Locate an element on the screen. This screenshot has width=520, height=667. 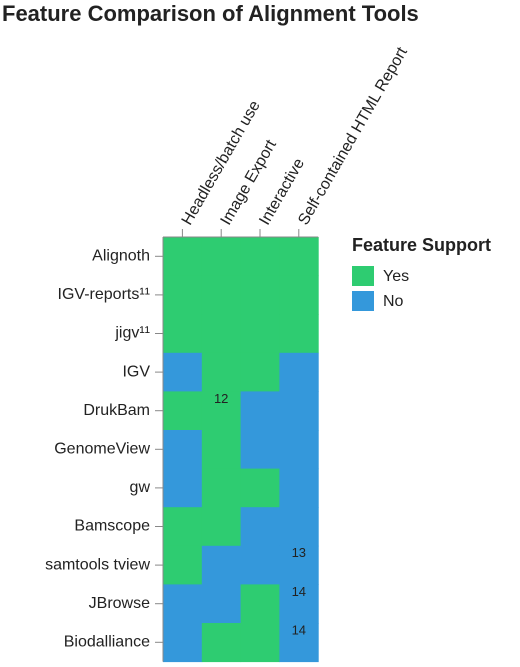
cell-label: 12 is located at coordinates (221, 398).